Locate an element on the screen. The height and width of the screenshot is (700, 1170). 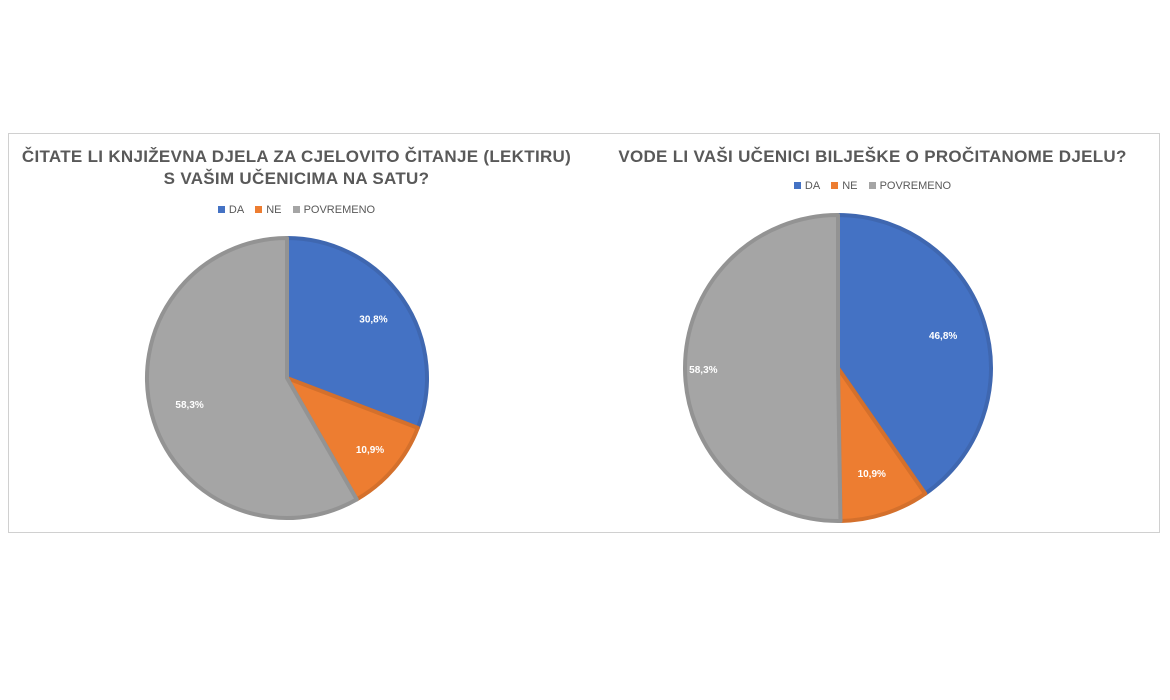
pie-plot: 46,8% 10,9% 58,3% is located at coordinates (838, 368).